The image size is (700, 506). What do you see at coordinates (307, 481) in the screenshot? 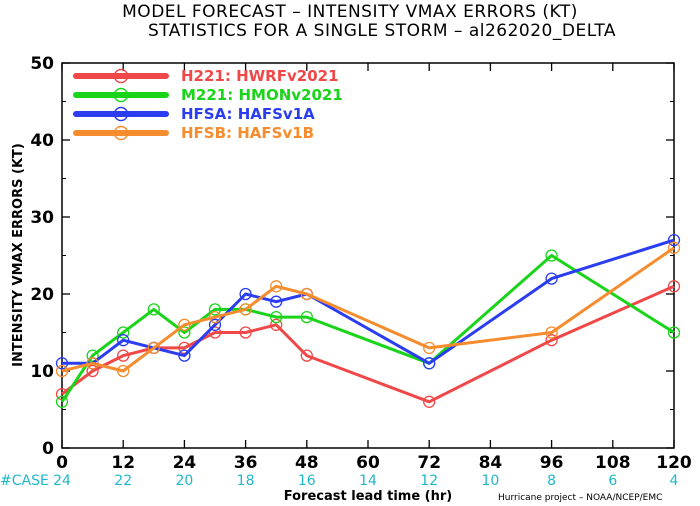
I see `case-count: 16` at bounding box center [307, 481].